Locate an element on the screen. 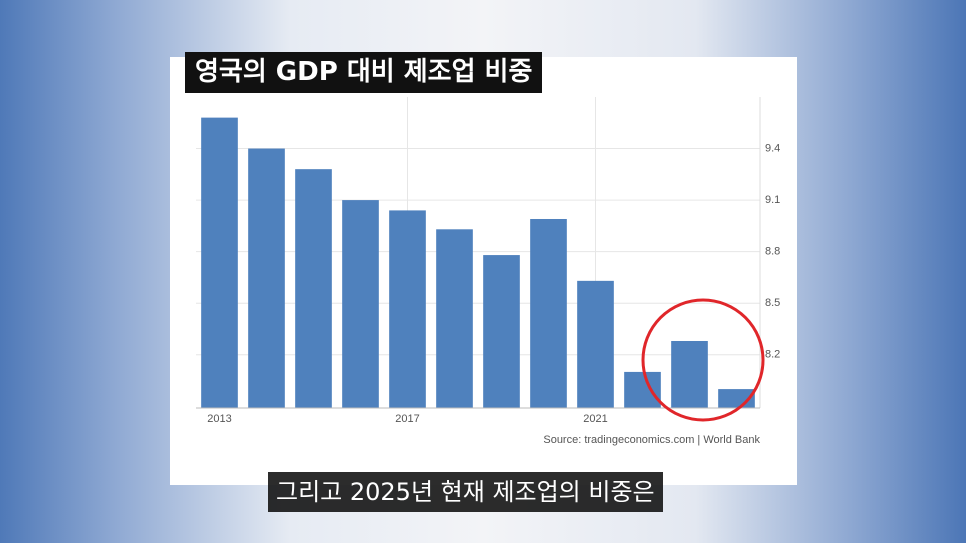  y-tick-label: 9.4 is located at coordinates (772, 148).